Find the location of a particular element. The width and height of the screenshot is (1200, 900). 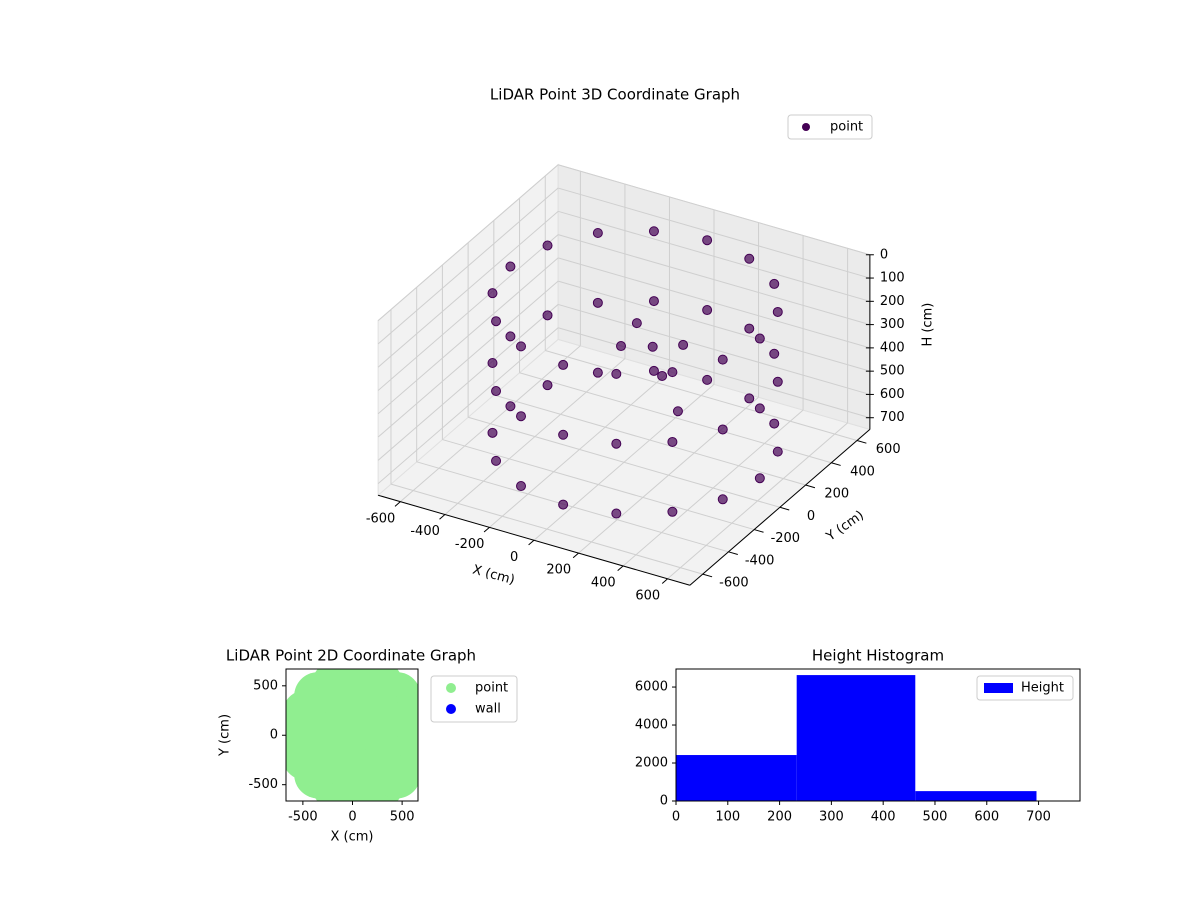

y-tick-label: 2000 is located at coordinates (651, 763).